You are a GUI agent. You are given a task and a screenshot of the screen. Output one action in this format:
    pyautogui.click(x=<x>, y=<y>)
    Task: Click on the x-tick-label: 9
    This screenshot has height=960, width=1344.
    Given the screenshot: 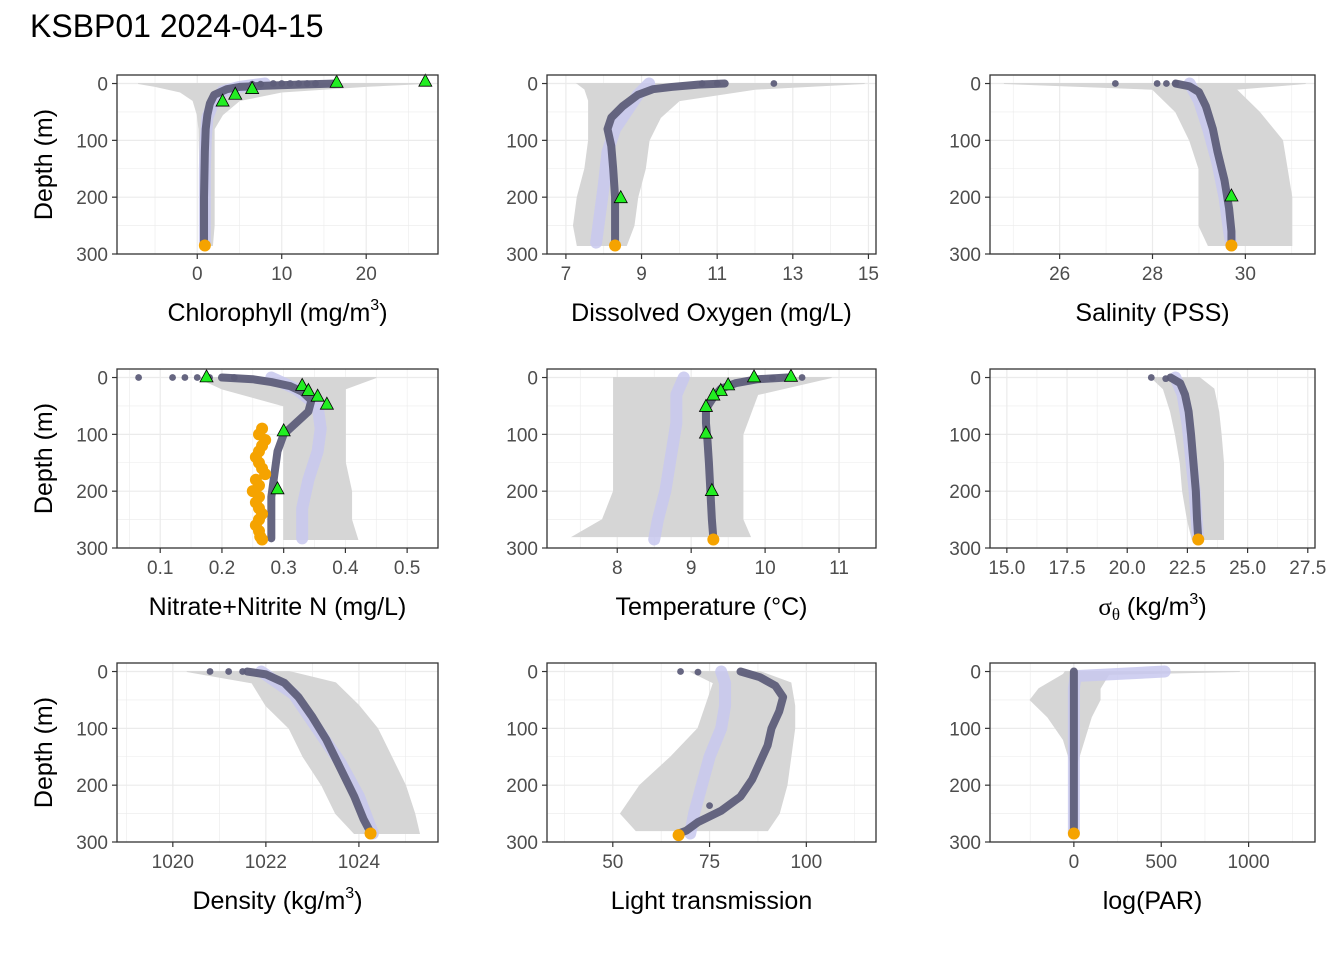 What is the action you would take?
    pyautogui.click(x=641, y=274)
    